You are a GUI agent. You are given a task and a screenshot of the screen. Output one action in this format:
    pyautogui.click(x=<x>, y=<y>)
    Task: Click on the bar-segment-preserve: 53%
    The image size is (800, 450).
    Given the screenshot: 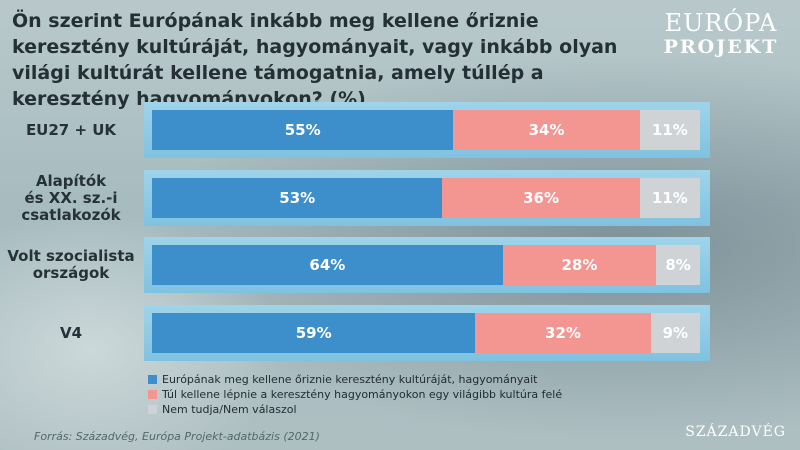 What is the action you would take?
    pyautogui.click(x=297, y=198)
    